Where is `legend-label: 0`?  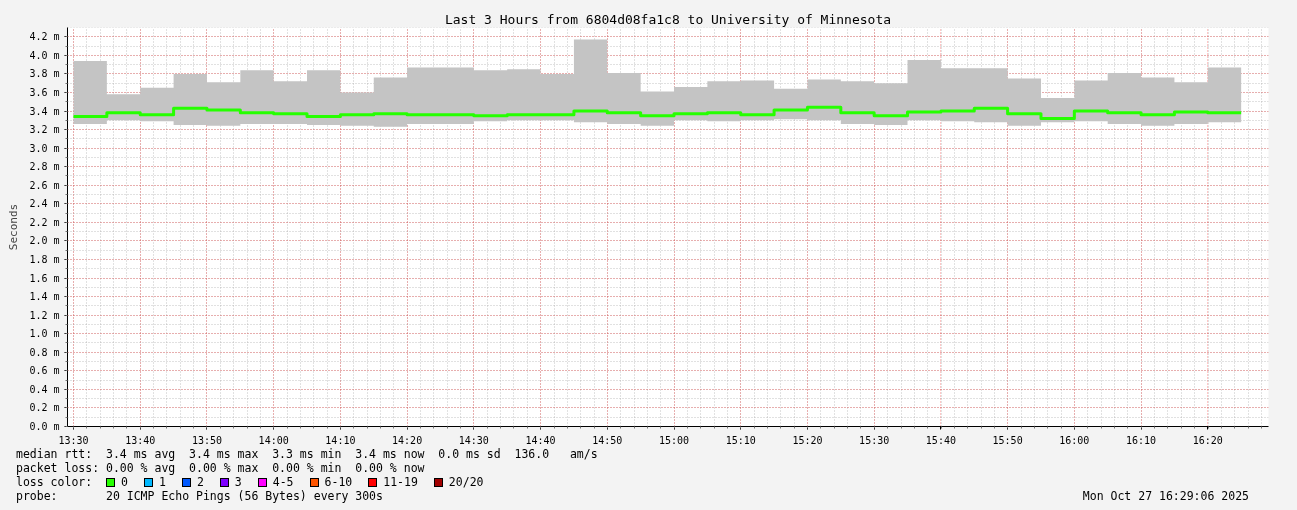 legend-label: 0 is located at coordinates (124, 482).